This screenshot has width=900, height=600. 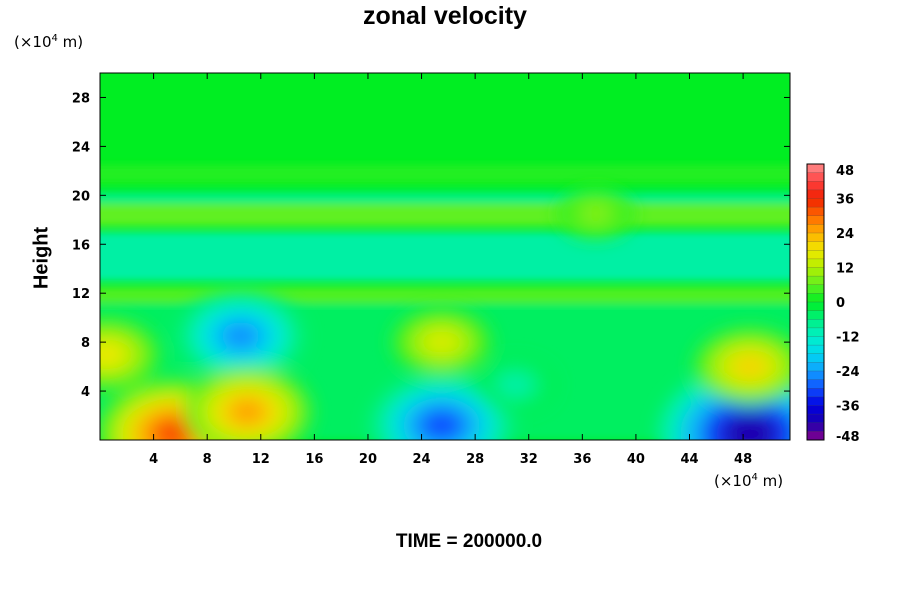 I want to click on colorbar-tick-label: 12, so click(x=845, y=269).